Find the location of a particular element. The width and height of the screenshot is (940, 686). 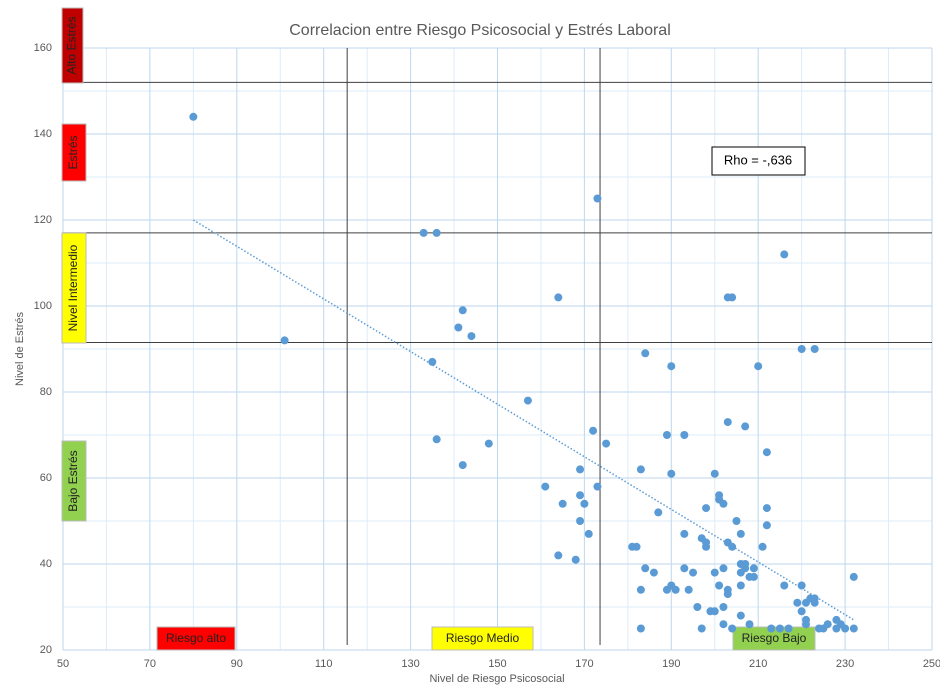

x-tick-label: 150 is located at coordinates (497, 664).